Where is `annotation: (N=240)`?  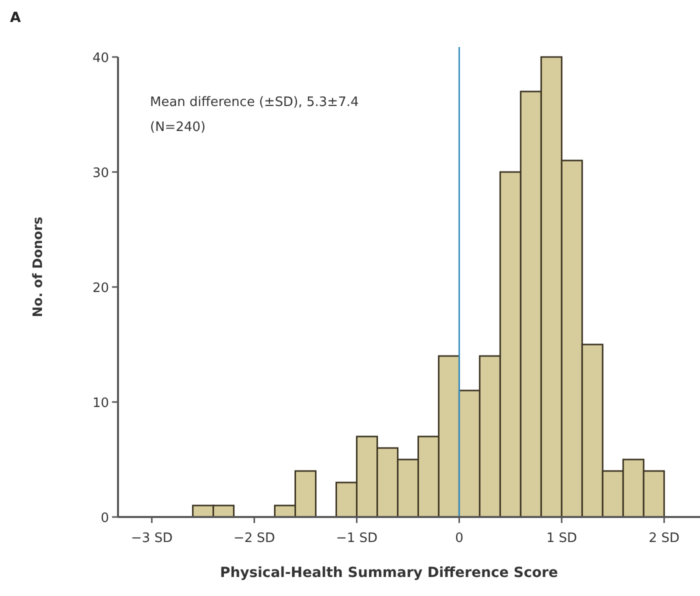
annotation: (N=240) is located at coordinates (178, 127).